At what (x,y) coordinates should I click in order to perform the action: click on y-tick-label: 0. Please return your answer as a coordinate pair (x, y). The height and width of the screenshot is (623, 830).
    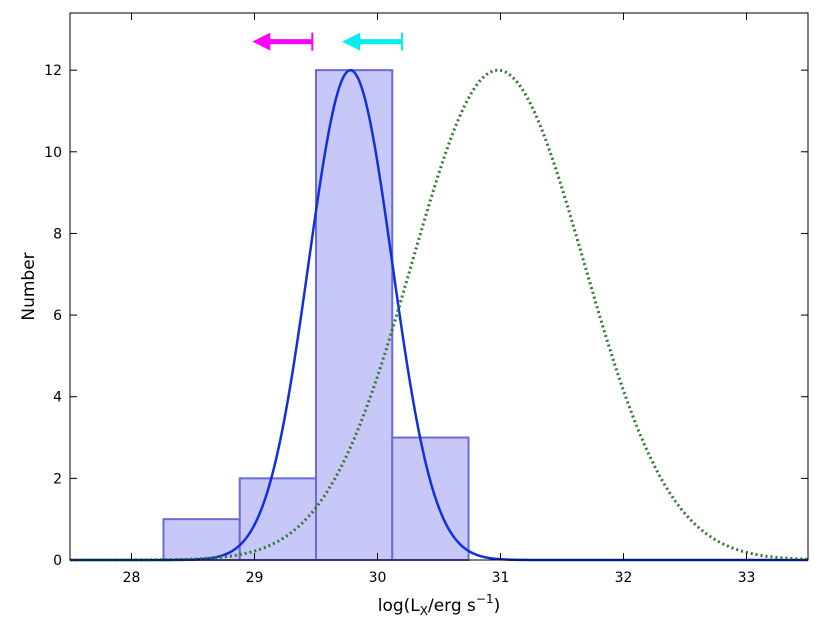
    Looking at the image, I should click on (57, 561).